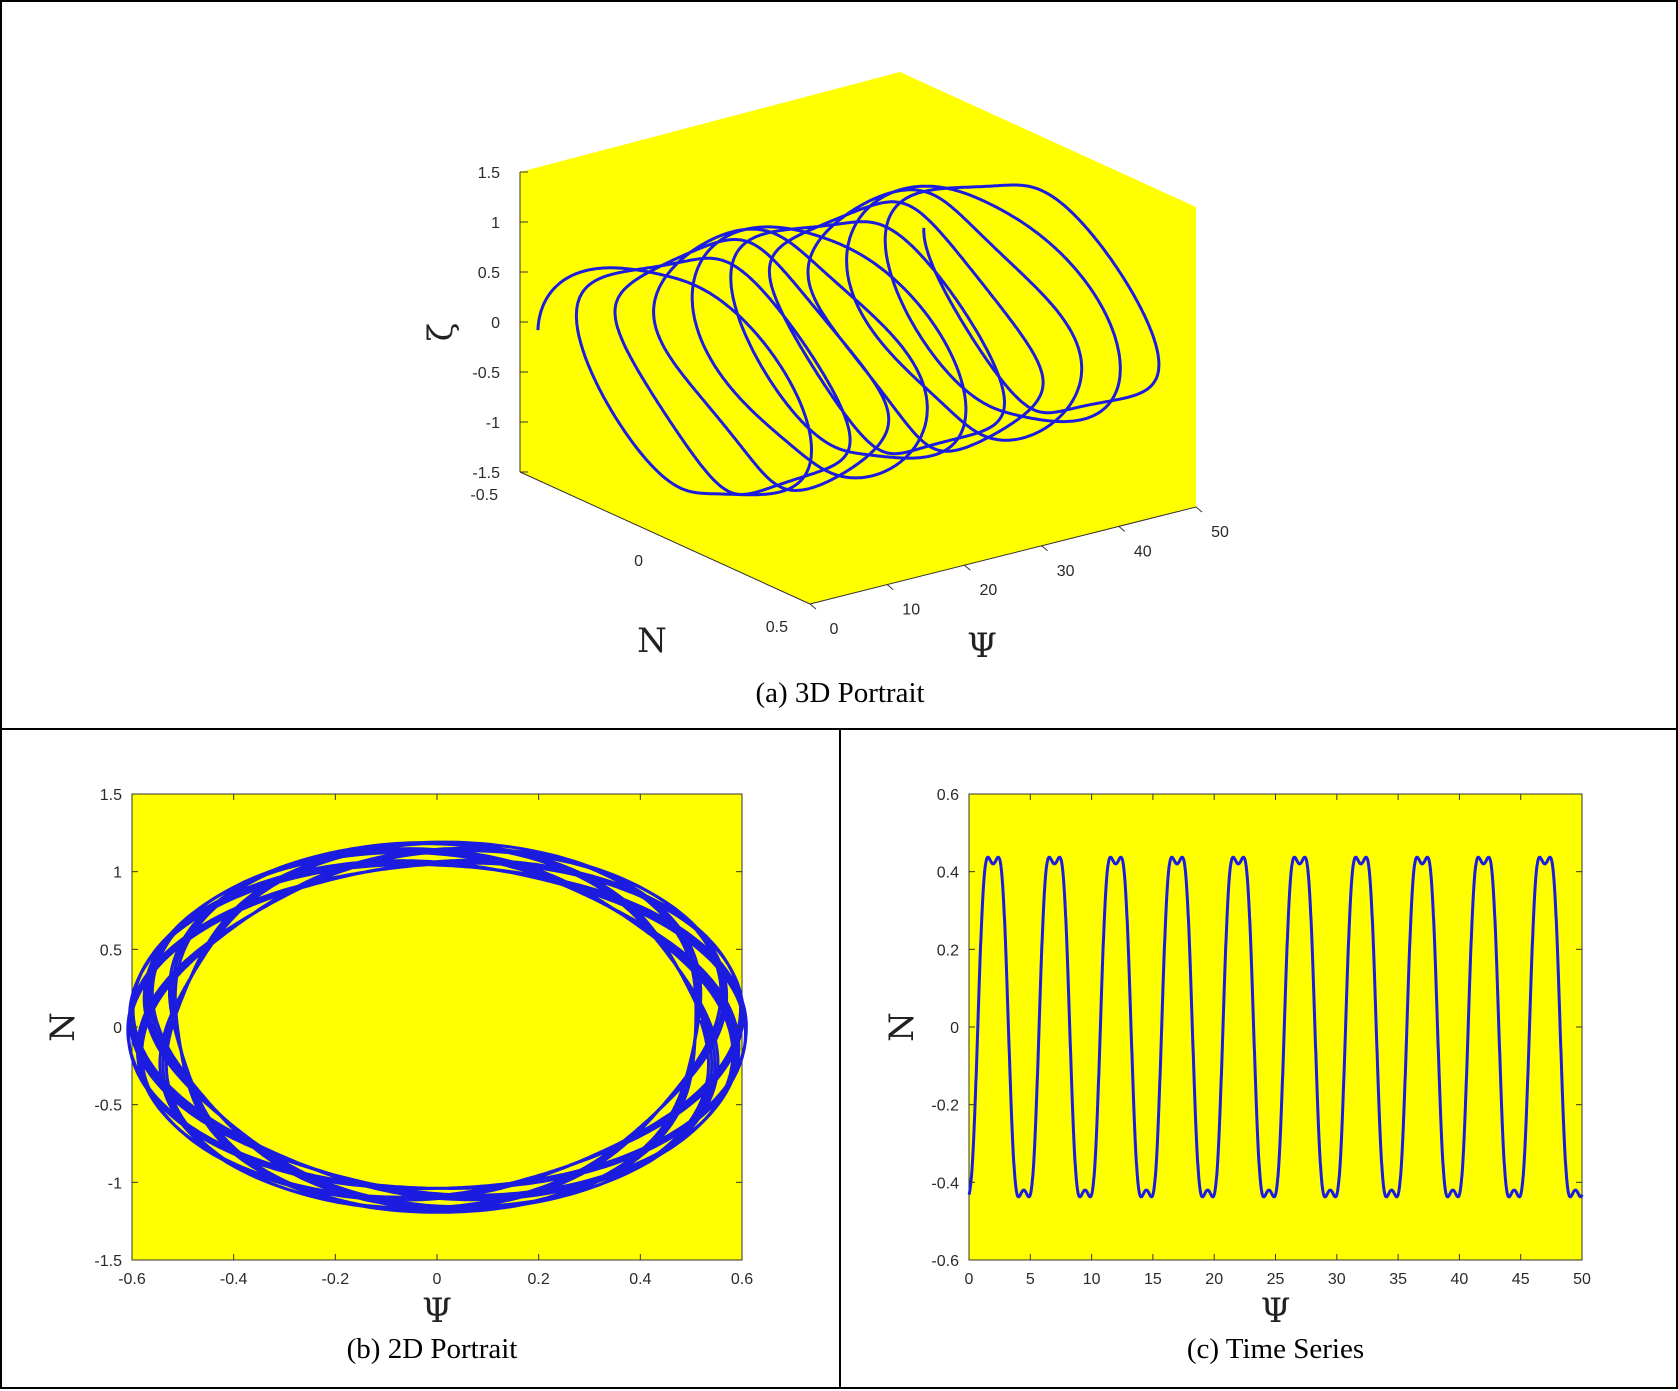  Describe the element at coordinates (1275, 1027) in the screenshot. I see `time-series-curve` at that location.